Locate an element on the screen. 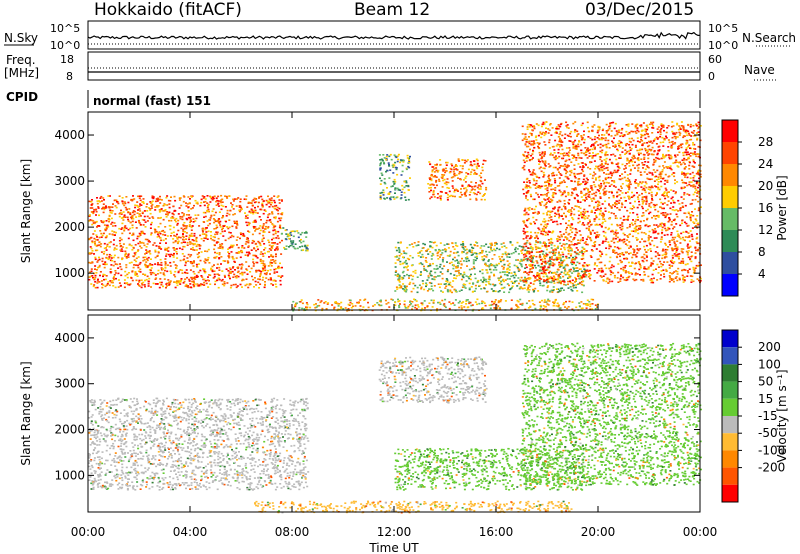 The width and height of the screenshot is (800, 554). nsky-tick-top: 10^5 is located at coordinates (65, 28).